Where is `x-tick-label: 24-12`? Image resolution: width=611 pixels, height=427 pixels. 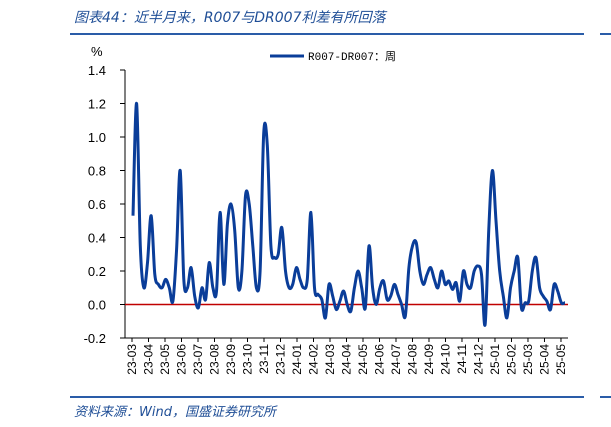
x-tick-label: 24-12 is located at coordinates (478, 359).